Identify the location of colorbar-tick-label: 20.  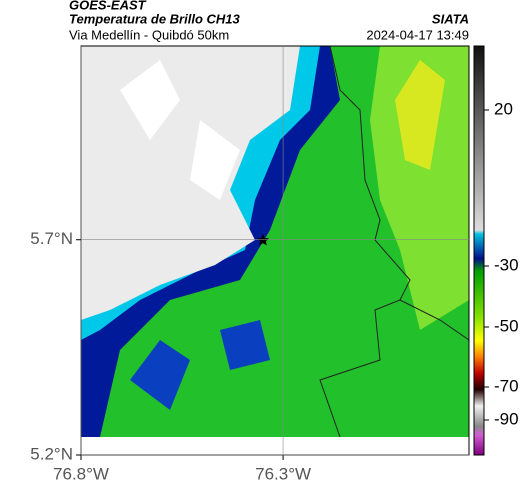
(503, 108).